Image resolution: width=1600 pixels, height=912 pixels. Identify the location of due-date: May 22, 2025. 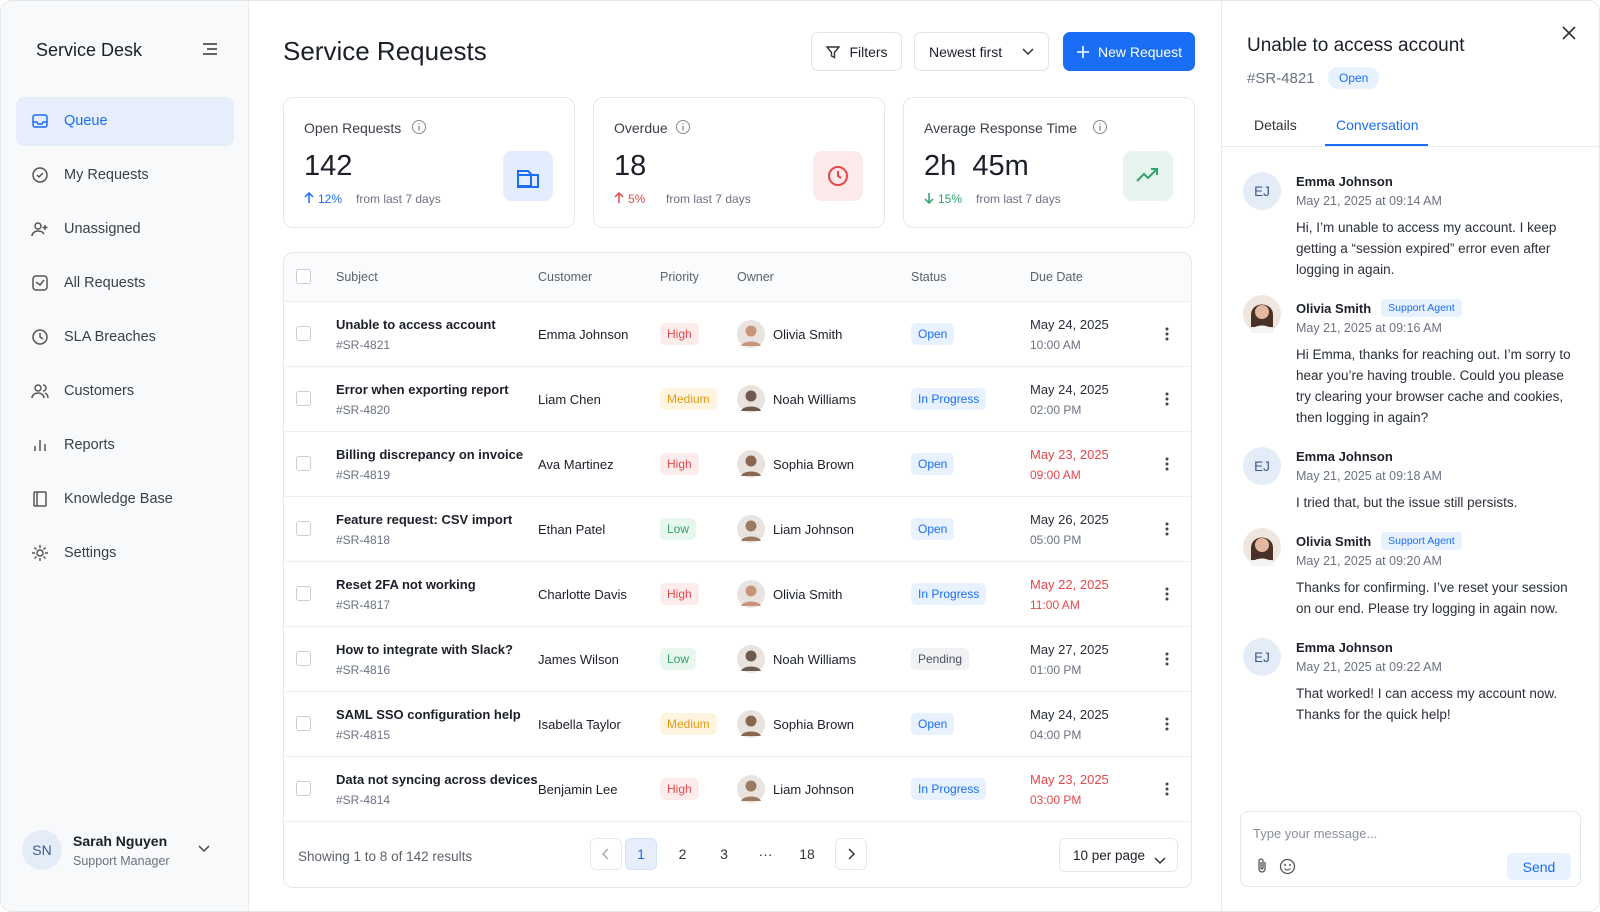
(1069, 584).